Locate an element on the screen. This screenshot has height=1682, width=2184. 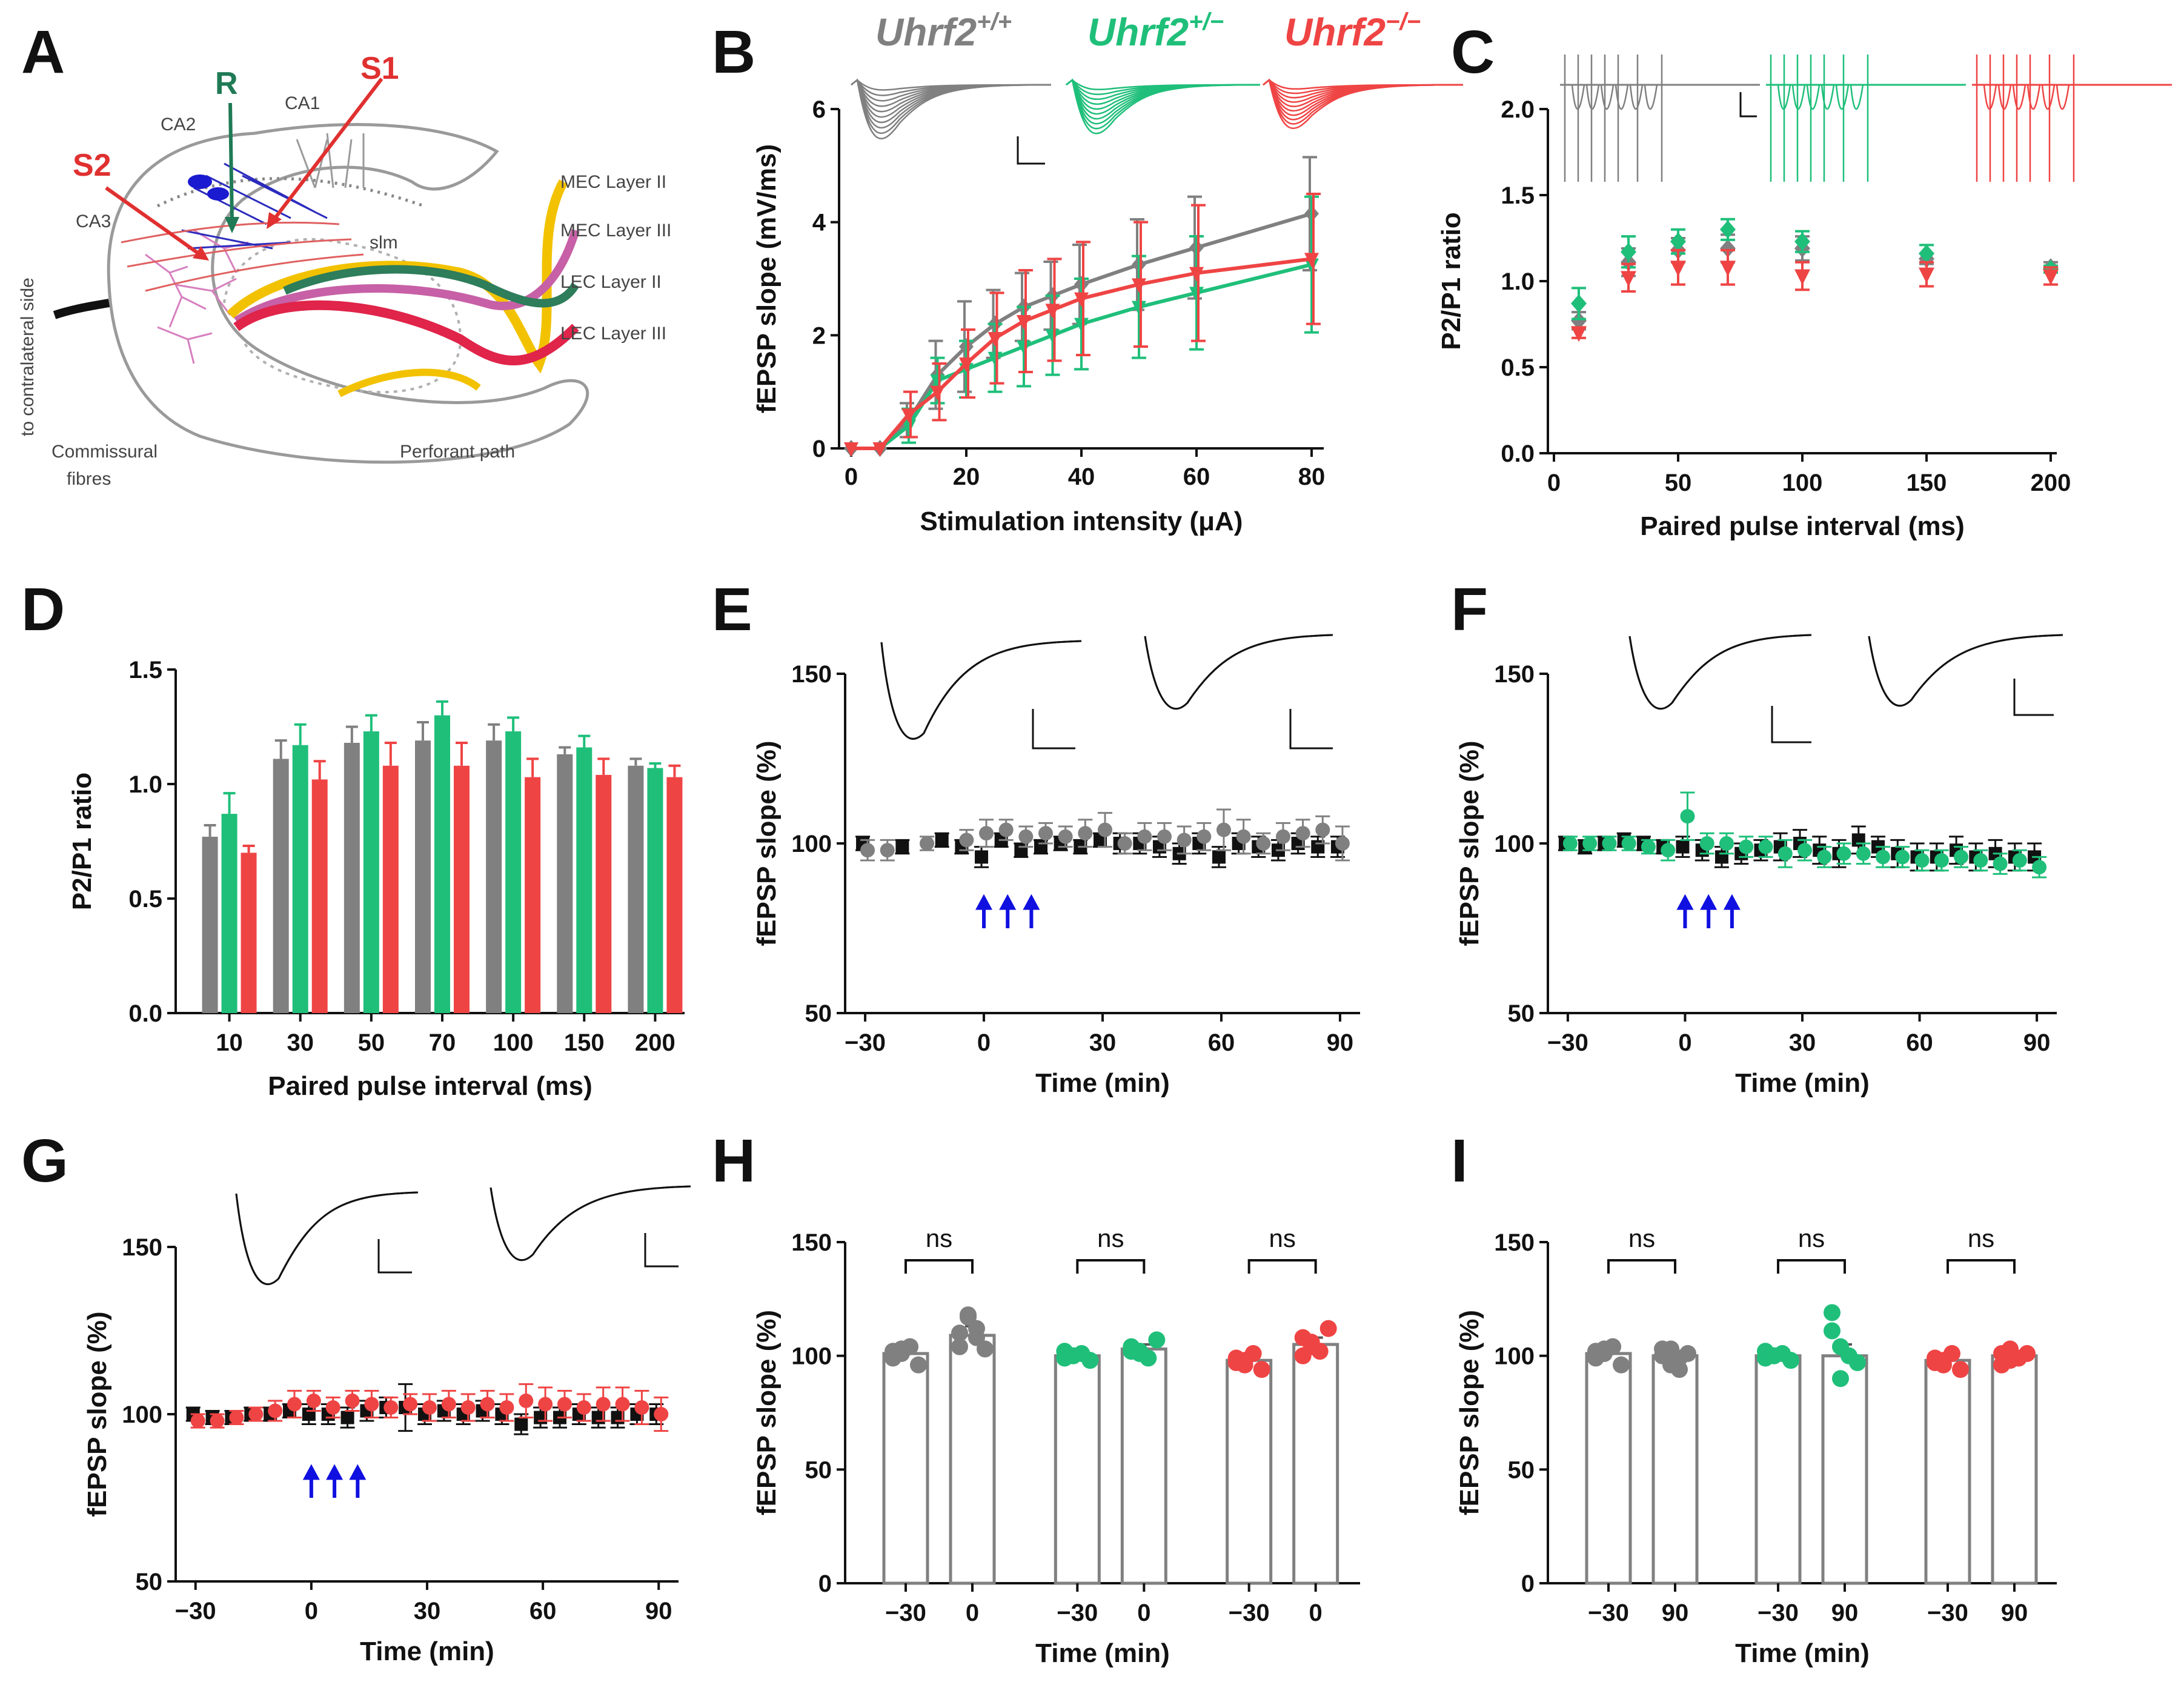
y-tick-label: 1.5 is located at coordinates (145, 670).